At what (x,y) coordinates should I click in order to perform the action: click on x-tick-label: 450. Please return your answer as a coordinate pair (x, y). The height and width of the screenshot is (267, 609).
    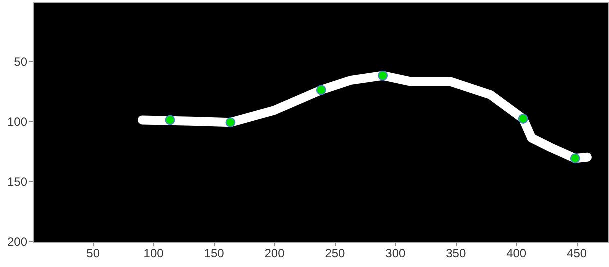
    Looking at the image, I should click on (577, 253).